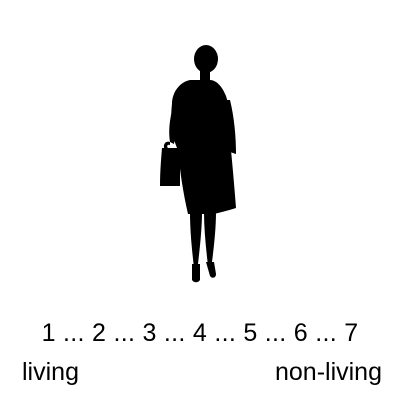 This screenshot has height=400, width=400. I want to click on scale-anchor-living: living, so click(50, 372).